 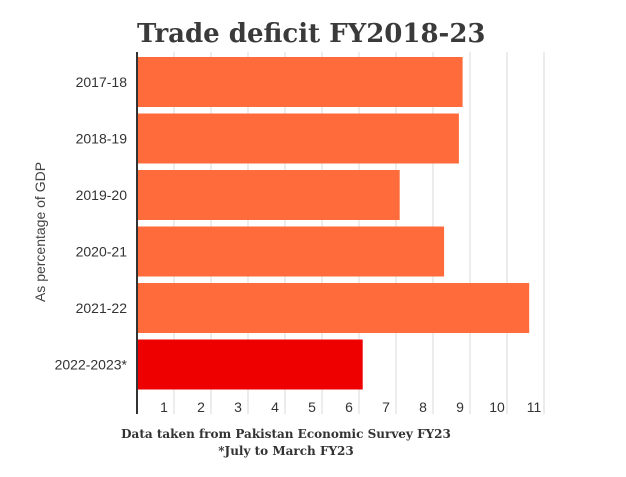 I want to click on category-label: 2017-18, so click(x=102, y=82).